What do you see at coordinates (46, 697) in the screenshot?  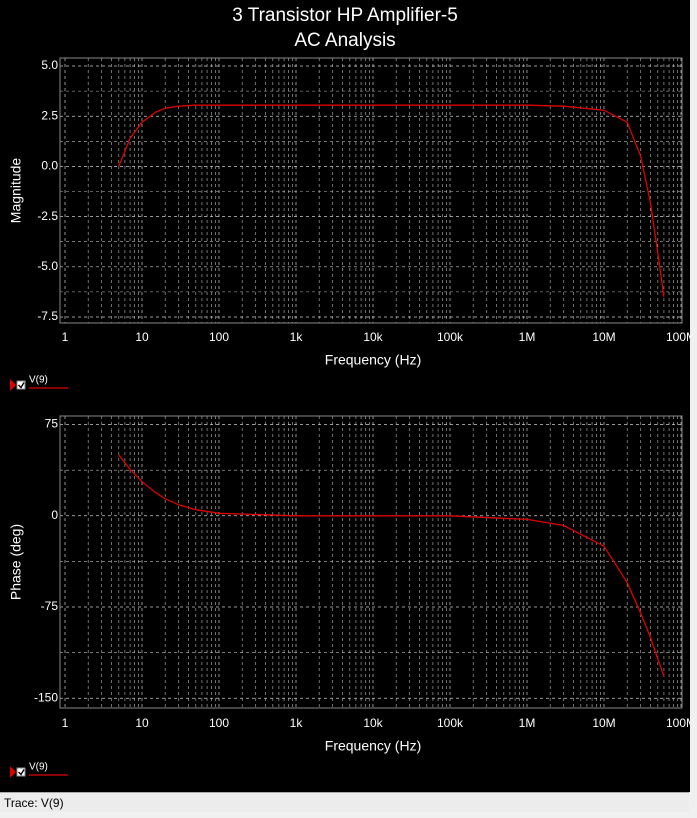 I see `y-tick-label: -150` at bounding box center [46, 697].